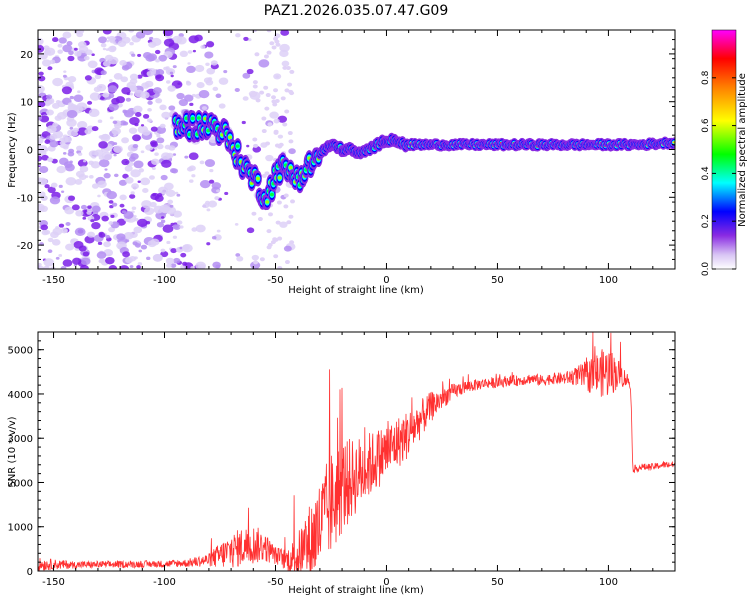 This screenshot has width=750, height=600. What do you see at coordinates (356, 590) in the screenshot?
I see `snr-x-axis-label: Height of straight line (km)` at bounding box center [356, 590].